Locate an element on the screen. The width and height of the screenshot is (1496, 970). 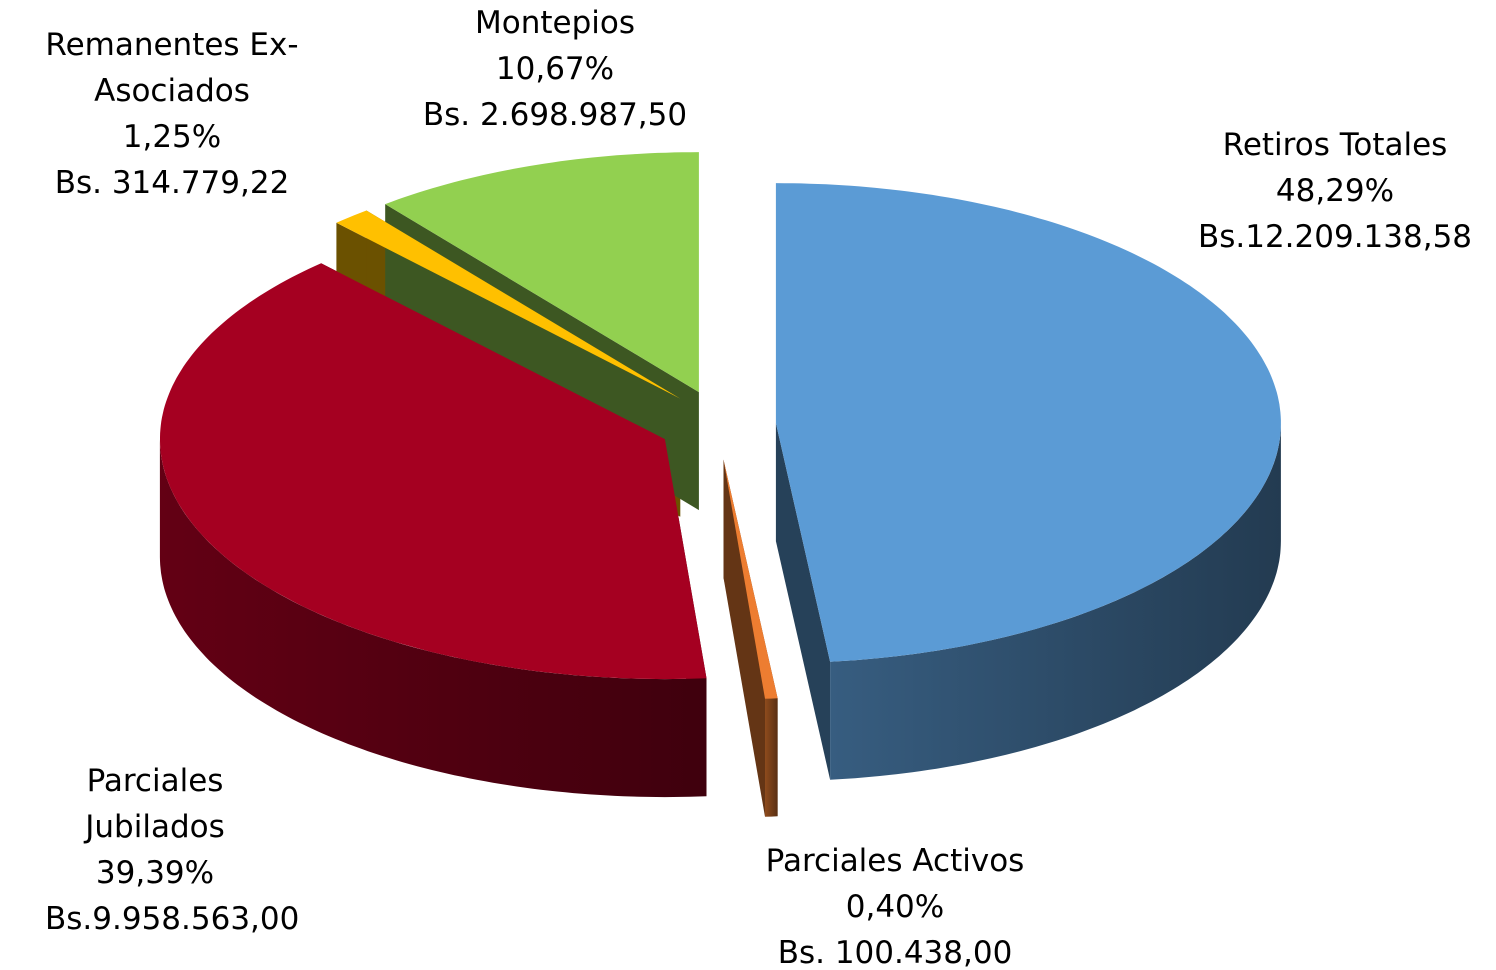
label-amount: Bs. 100.438,00 is located at coordinates (895, 952).